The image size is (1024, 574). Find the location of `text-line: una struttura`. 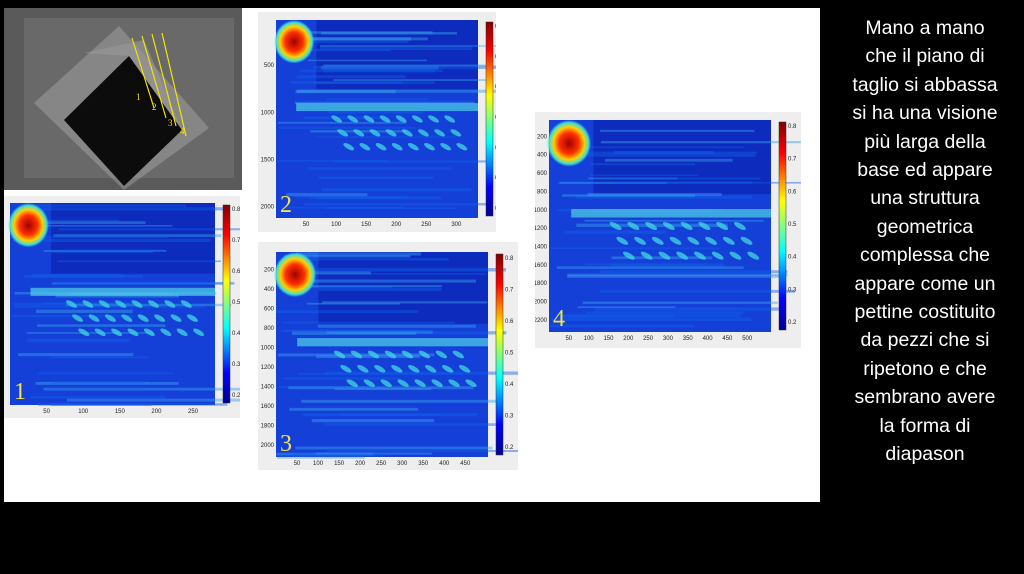

text-line: una struttura is located at coordinates (925, 198).